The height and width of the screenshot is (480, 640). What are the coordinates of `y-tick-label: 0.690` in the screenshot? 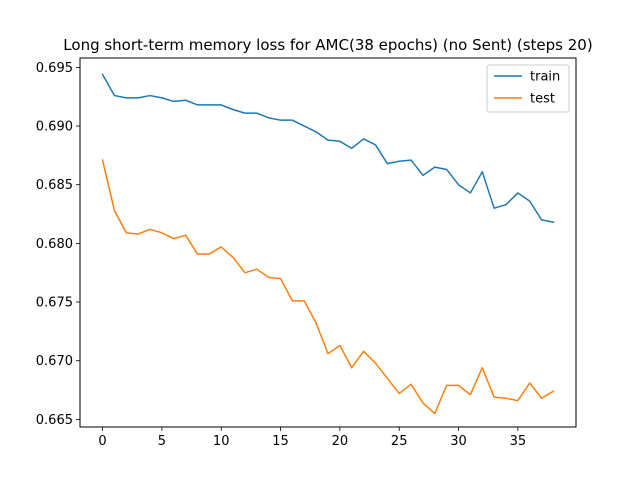 It's located at (54, 127).